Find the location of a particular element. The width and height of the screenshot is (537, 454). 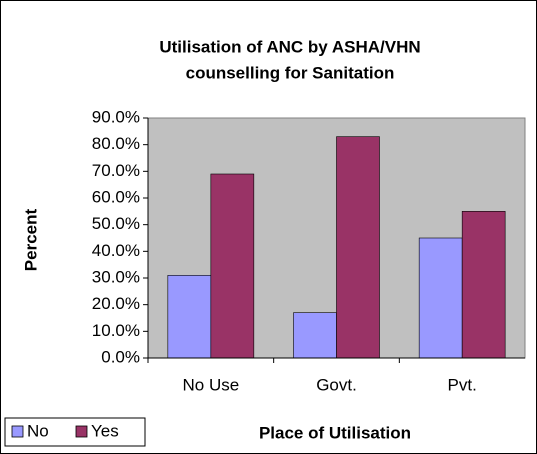

y-tick-label: 10.0% is located at coordinates (116, 330).